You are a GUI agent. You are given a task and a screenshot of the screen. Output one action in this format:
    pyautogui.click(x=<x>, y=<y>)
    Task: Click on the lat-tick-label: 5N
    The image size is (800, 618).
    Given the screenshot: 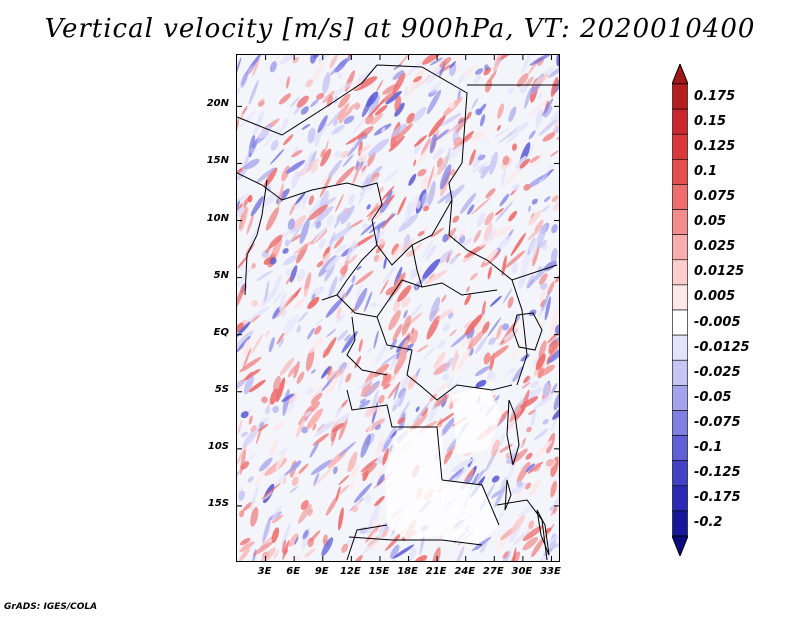 What is the action you would take?
    pyautogui.click(x=221, y=275)
    